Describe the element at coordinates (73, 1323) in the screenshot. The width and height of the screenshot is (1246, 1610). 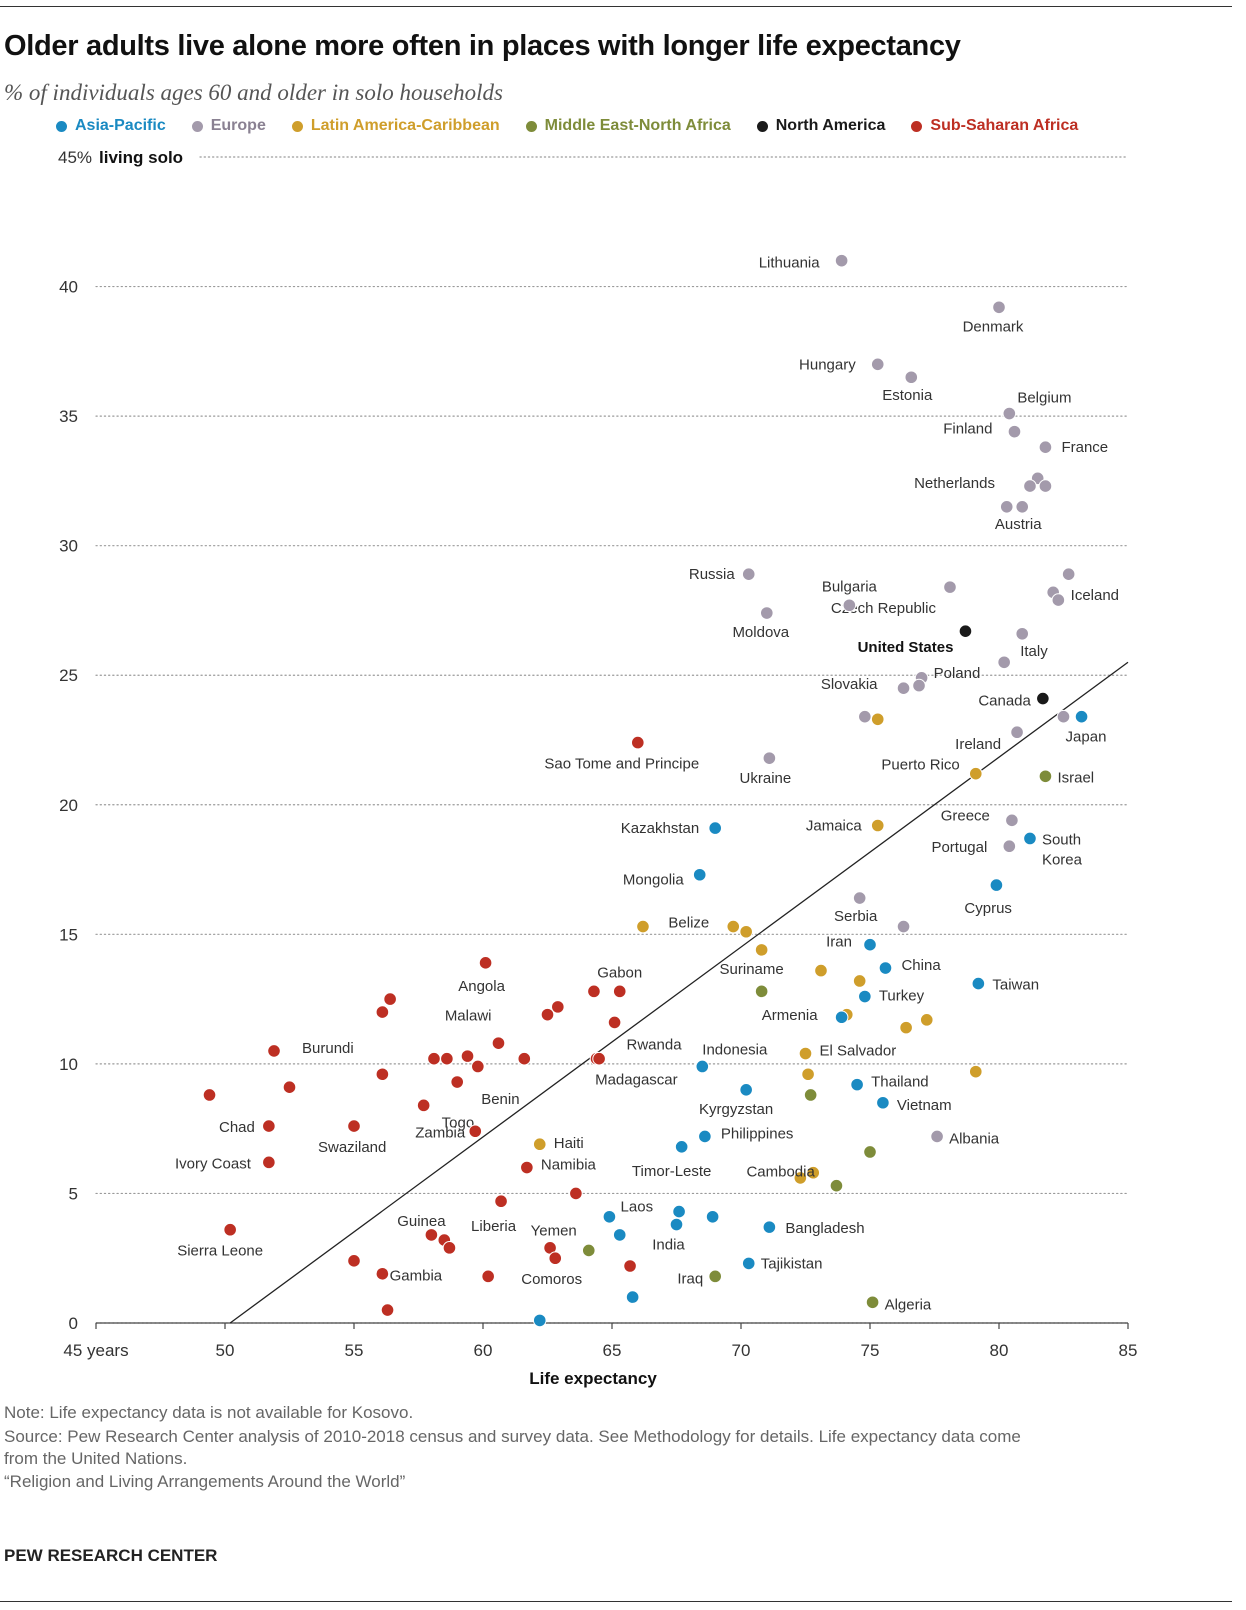
I see `y-tick-label: 0` at that location.